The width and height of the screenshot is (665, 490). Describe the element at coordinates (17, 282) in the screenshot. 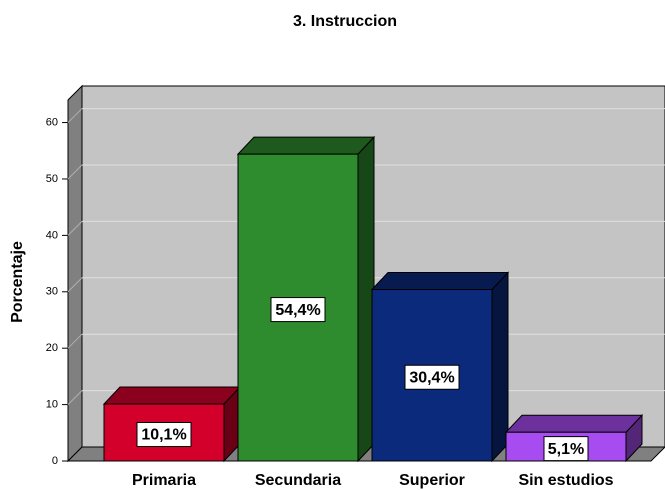

I see `y-axis-label: Porcentaje` at that location.